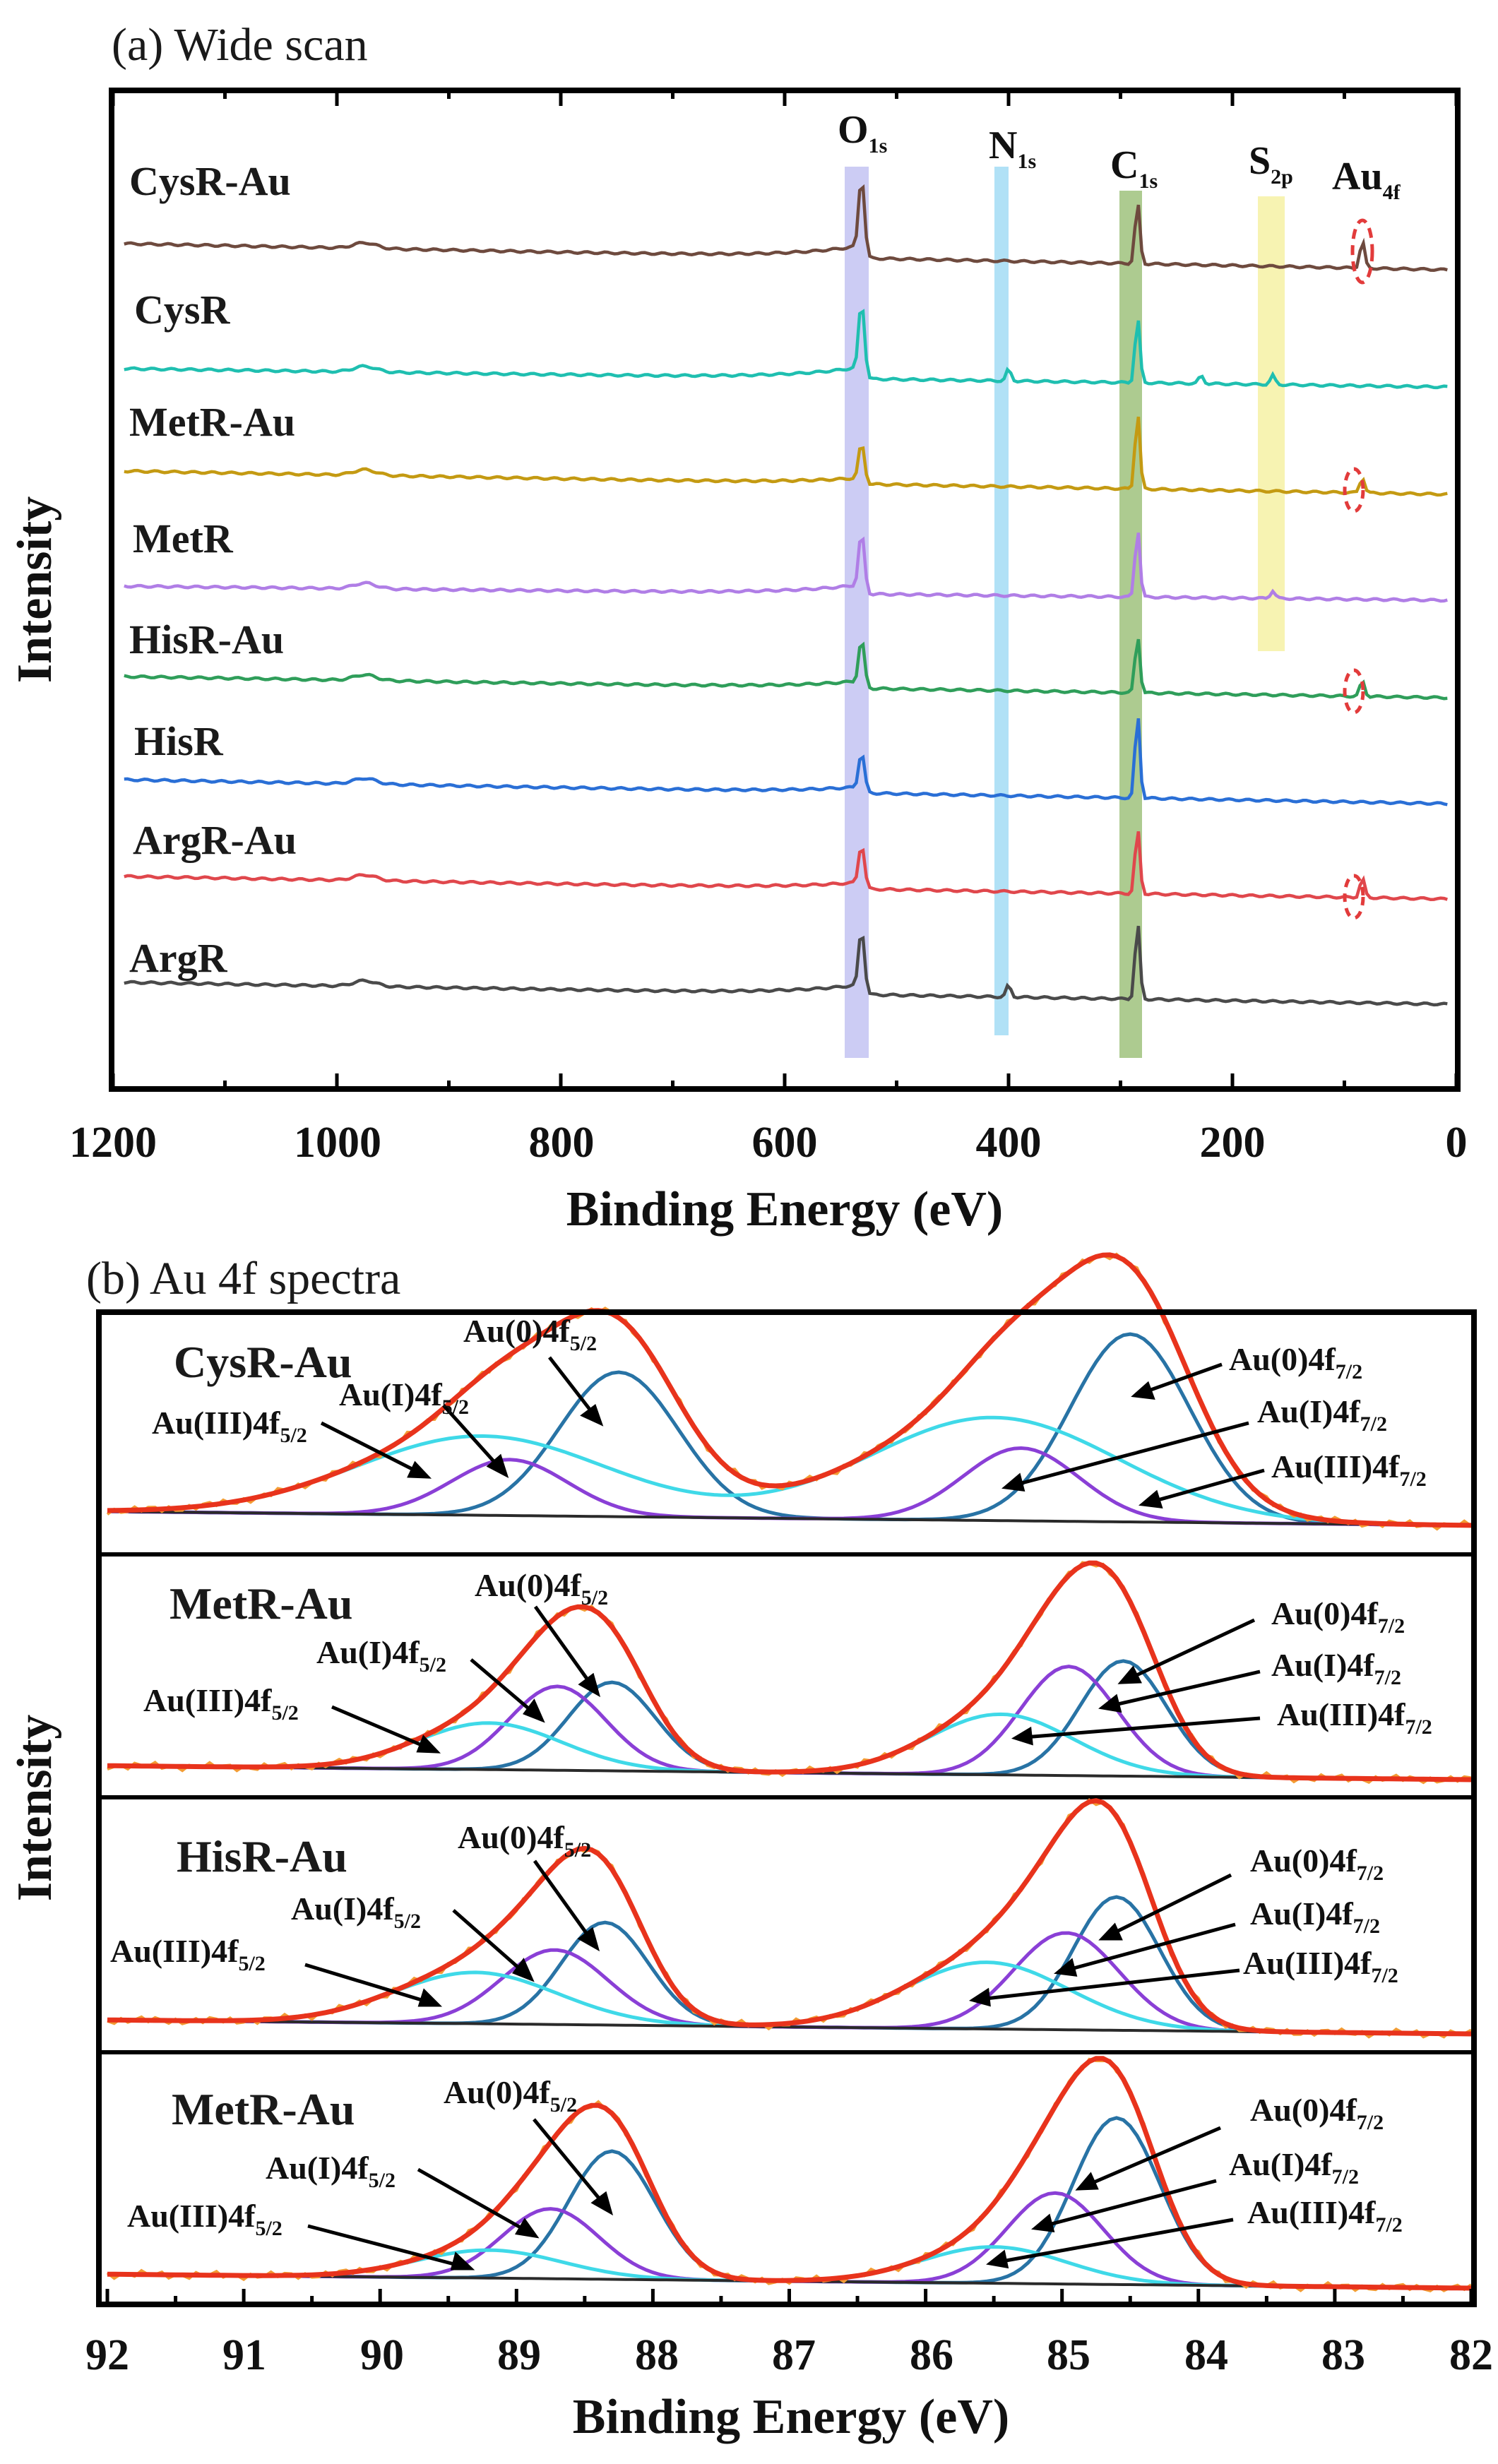  Describe the element at coordinates (1013, 149) in the screenshot. I see `peak-label-n1s: N1s` at that location.